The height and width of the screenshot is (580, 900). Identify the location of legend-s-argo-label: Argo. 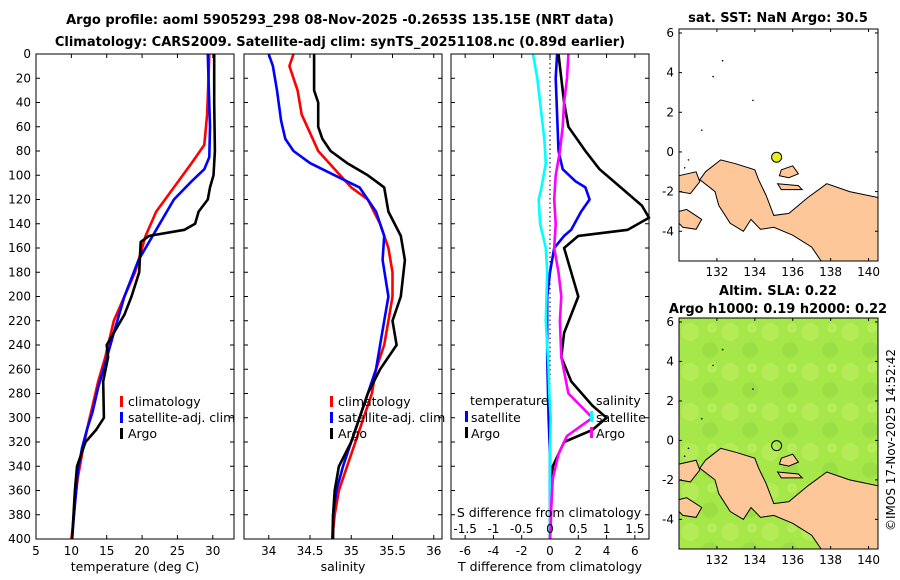
(610, 433).